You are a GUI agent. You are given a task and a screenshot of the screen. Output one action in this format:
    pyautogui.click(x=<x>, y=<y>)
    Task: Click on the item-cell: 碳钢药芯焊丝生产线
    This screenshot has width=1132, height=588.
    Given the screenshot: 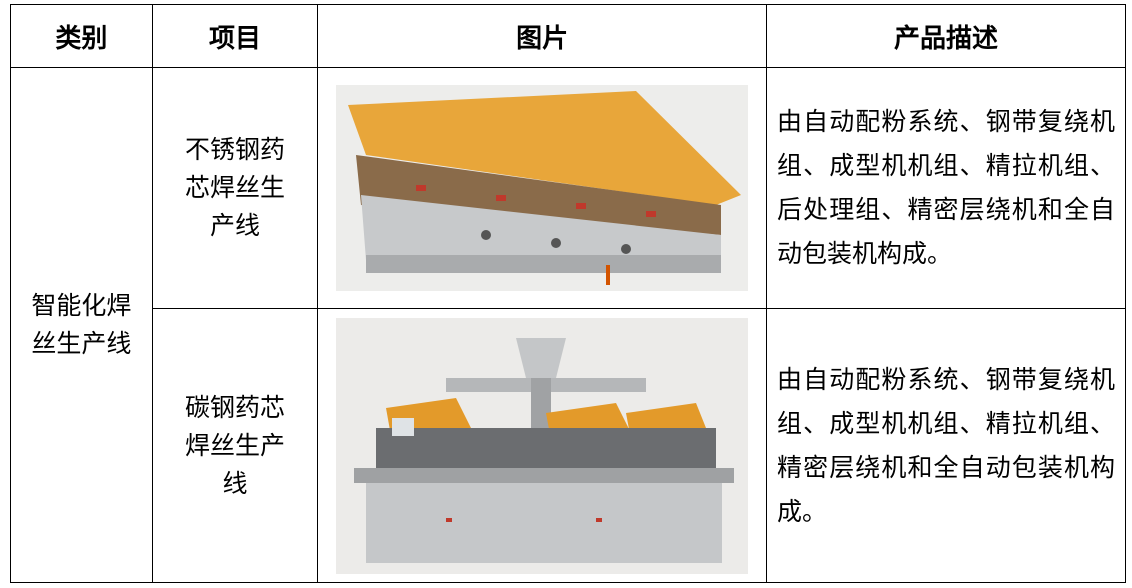 What is the action you would take?
    pyautogui.click(x=235, y=445)
    